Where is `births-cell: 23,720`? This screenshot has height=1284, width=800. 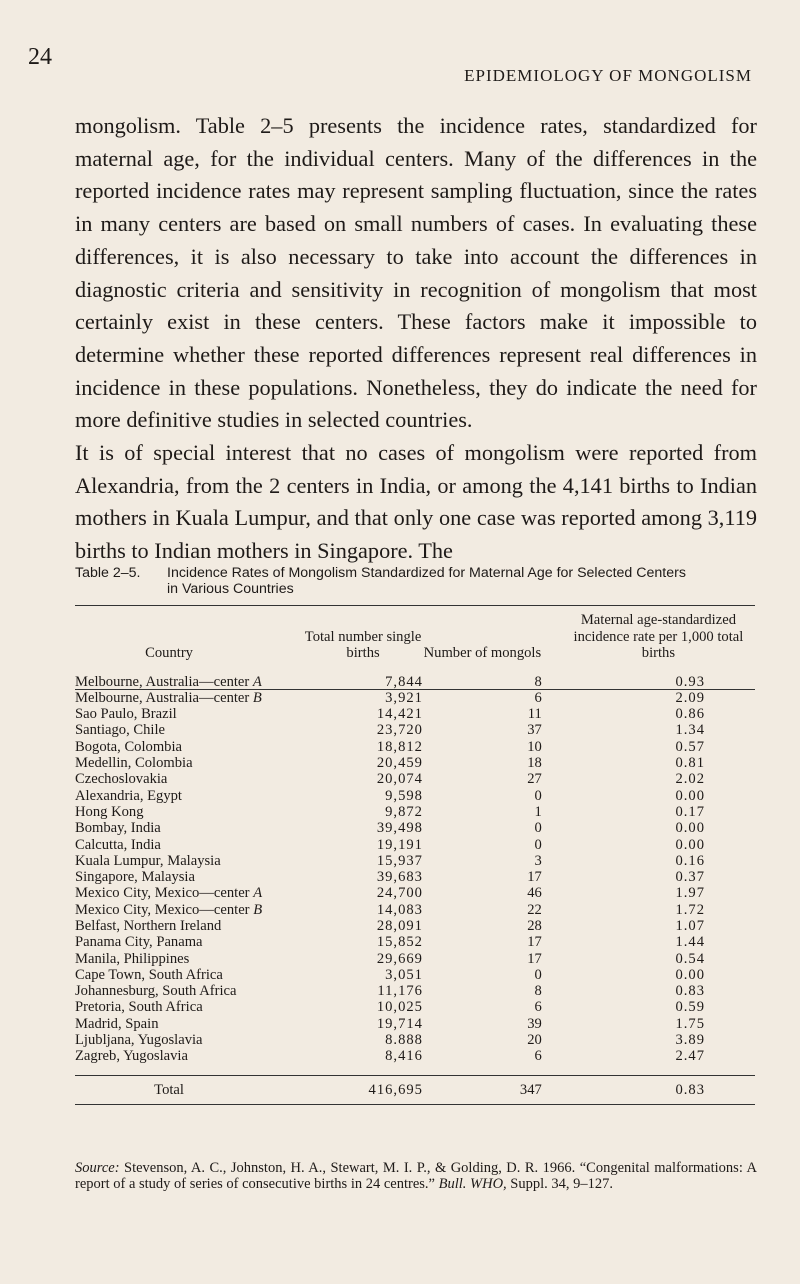 births-cell: 23,720 is located at coordinates (399, 730).